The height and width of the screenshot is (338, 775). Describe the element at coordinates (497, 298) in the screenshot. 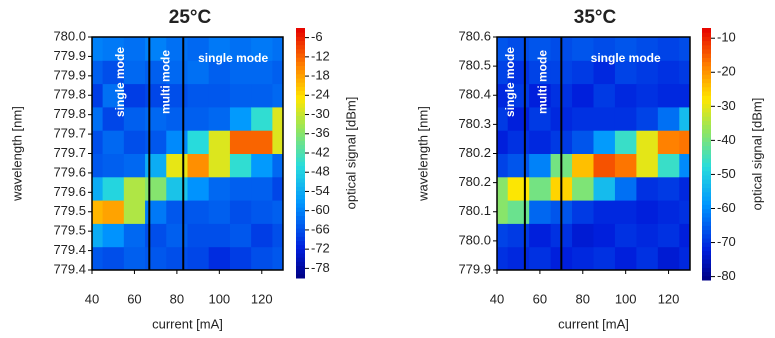

I see `x-tick-label: 40` at that location.